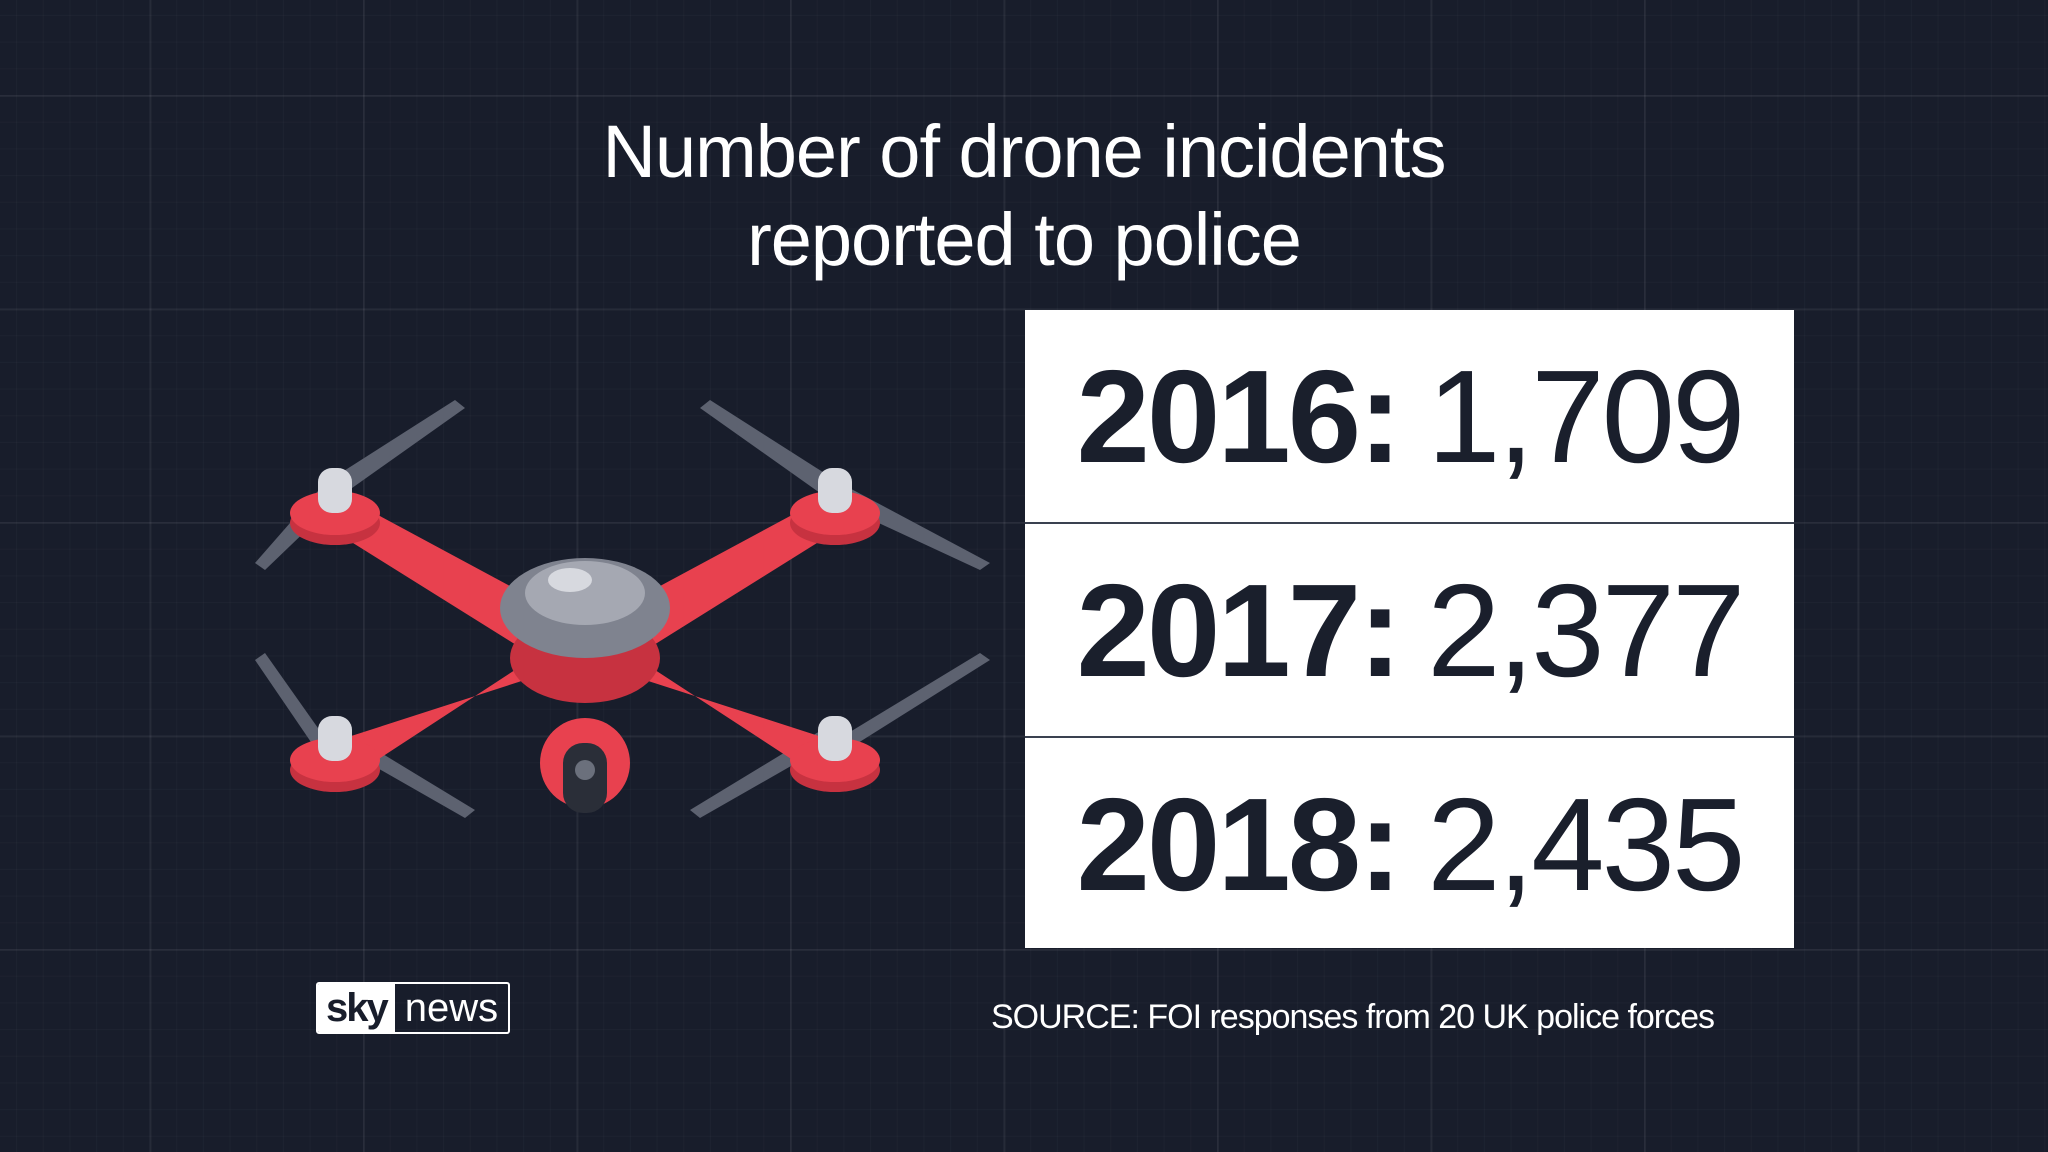  Describe the element at coordinates (1024, 239) in the screenshot. I see `title-line-2: reported to police` at that location.